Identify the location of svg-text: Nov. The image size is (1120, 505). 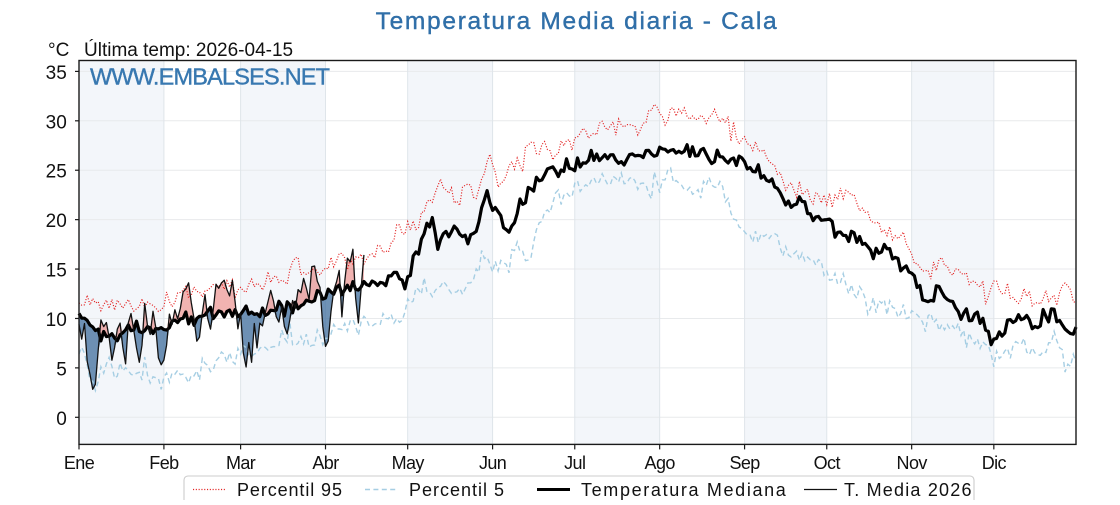
(912, 463).